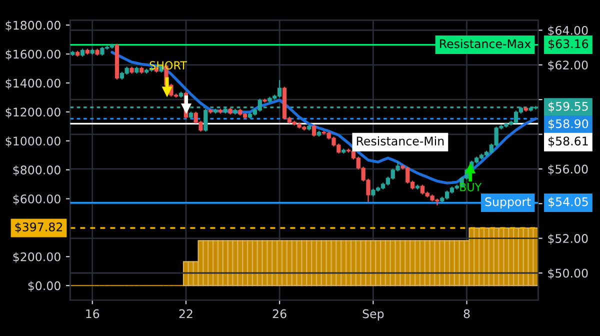  What do you see at coordinates (568, 202) in the screenshot?
I see `text: $54.05` at bounding box center [568, 202].